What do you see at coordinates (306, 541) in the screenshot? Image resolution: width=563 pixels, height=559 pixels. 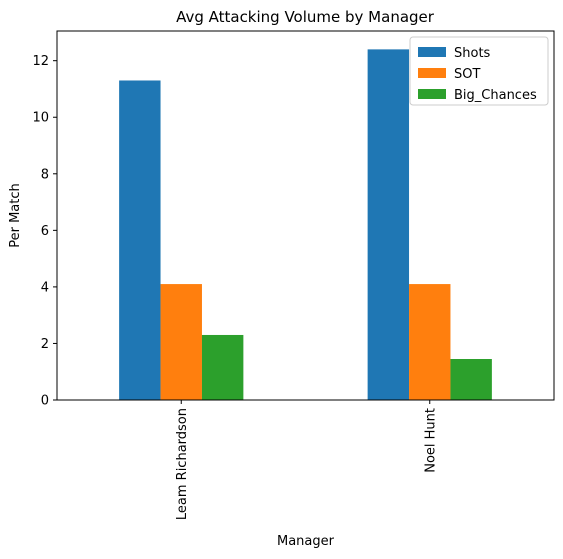 I see `x-axis-label: Manager` at bounding box center [306, 541].